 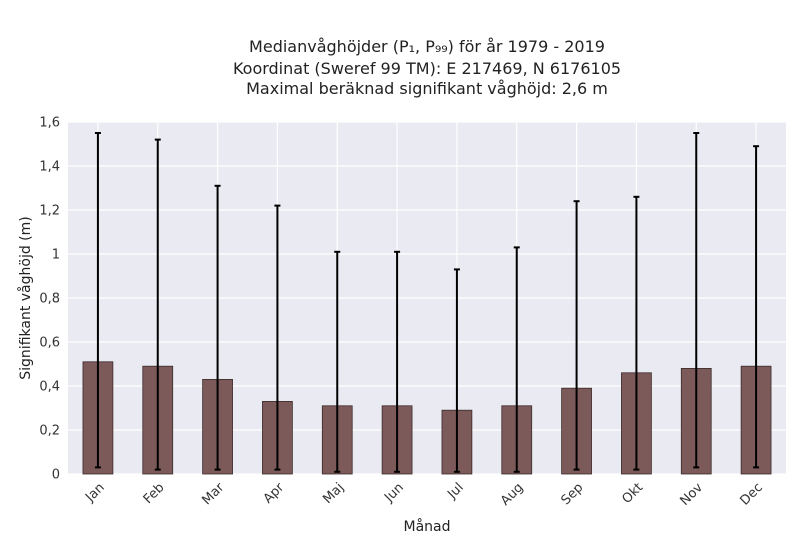 I want to click on x-tick-label: Jul, so click(x=455, y=491).